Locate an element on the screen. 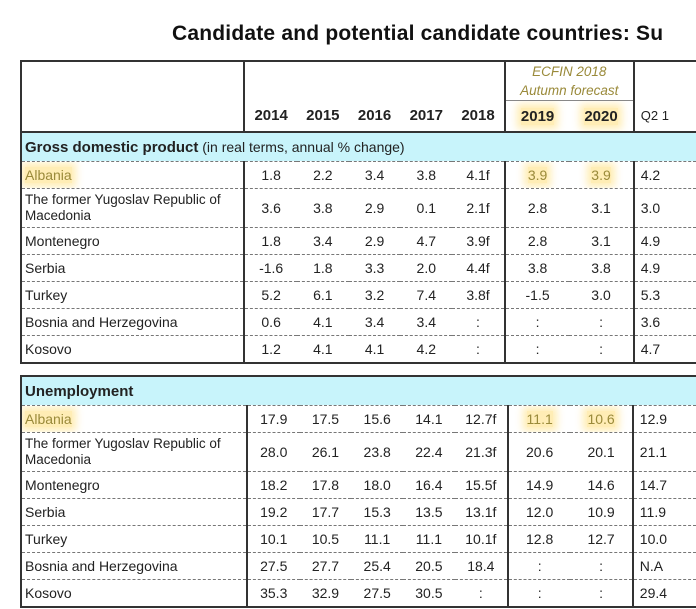  value-cell: -1.5 is located at coordinates (536, 295).